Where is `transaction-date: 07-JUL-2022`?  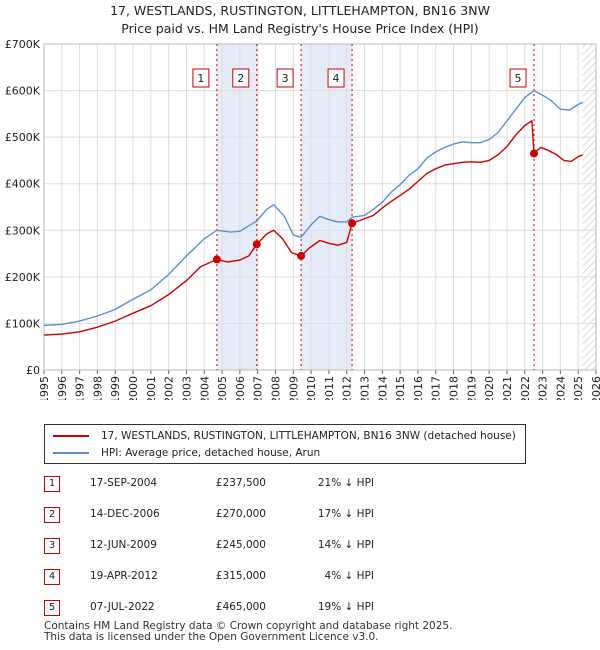
transaction-date: 07-JUL-2022 is located at coordinates (122, 607).